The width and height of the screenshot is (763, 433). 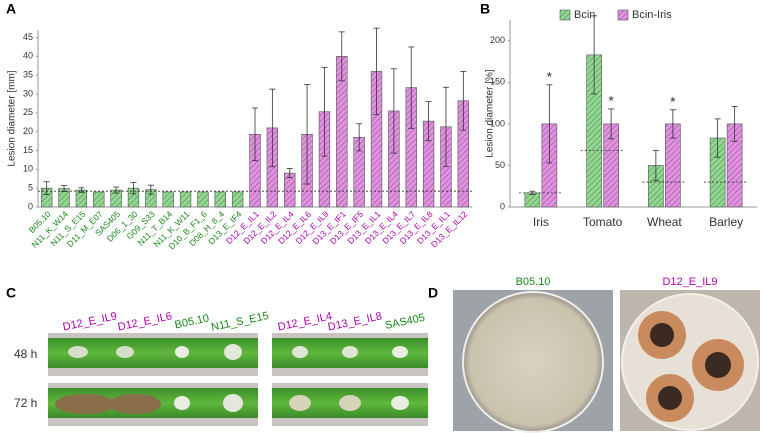 What do you see at coordinates (30, 188) in the screenshot?
I see `y-tick-label: 5` at bounding box center [30, 188].